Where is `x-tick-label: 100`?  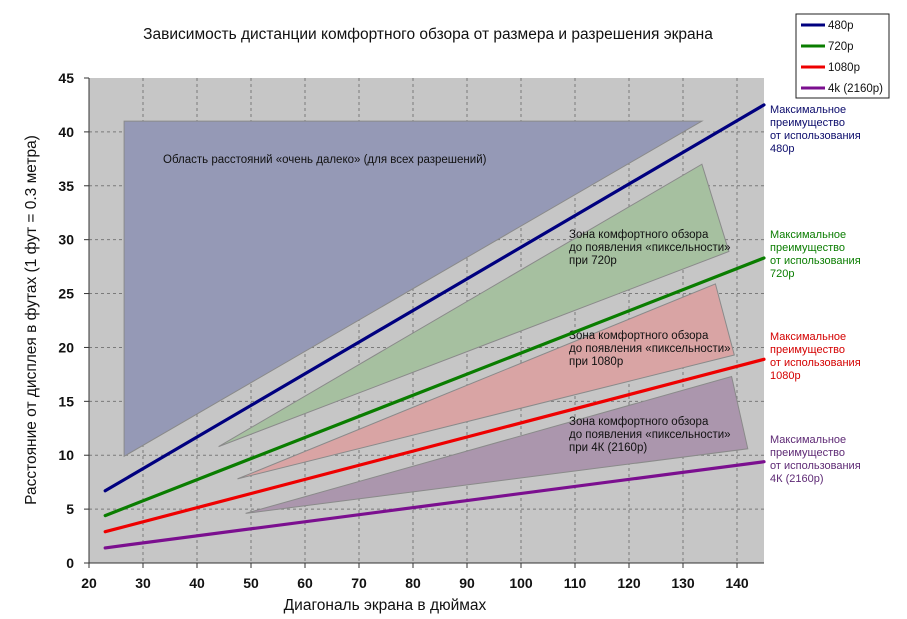 x-tick-label: 100 is located at coordinates (521, 583).